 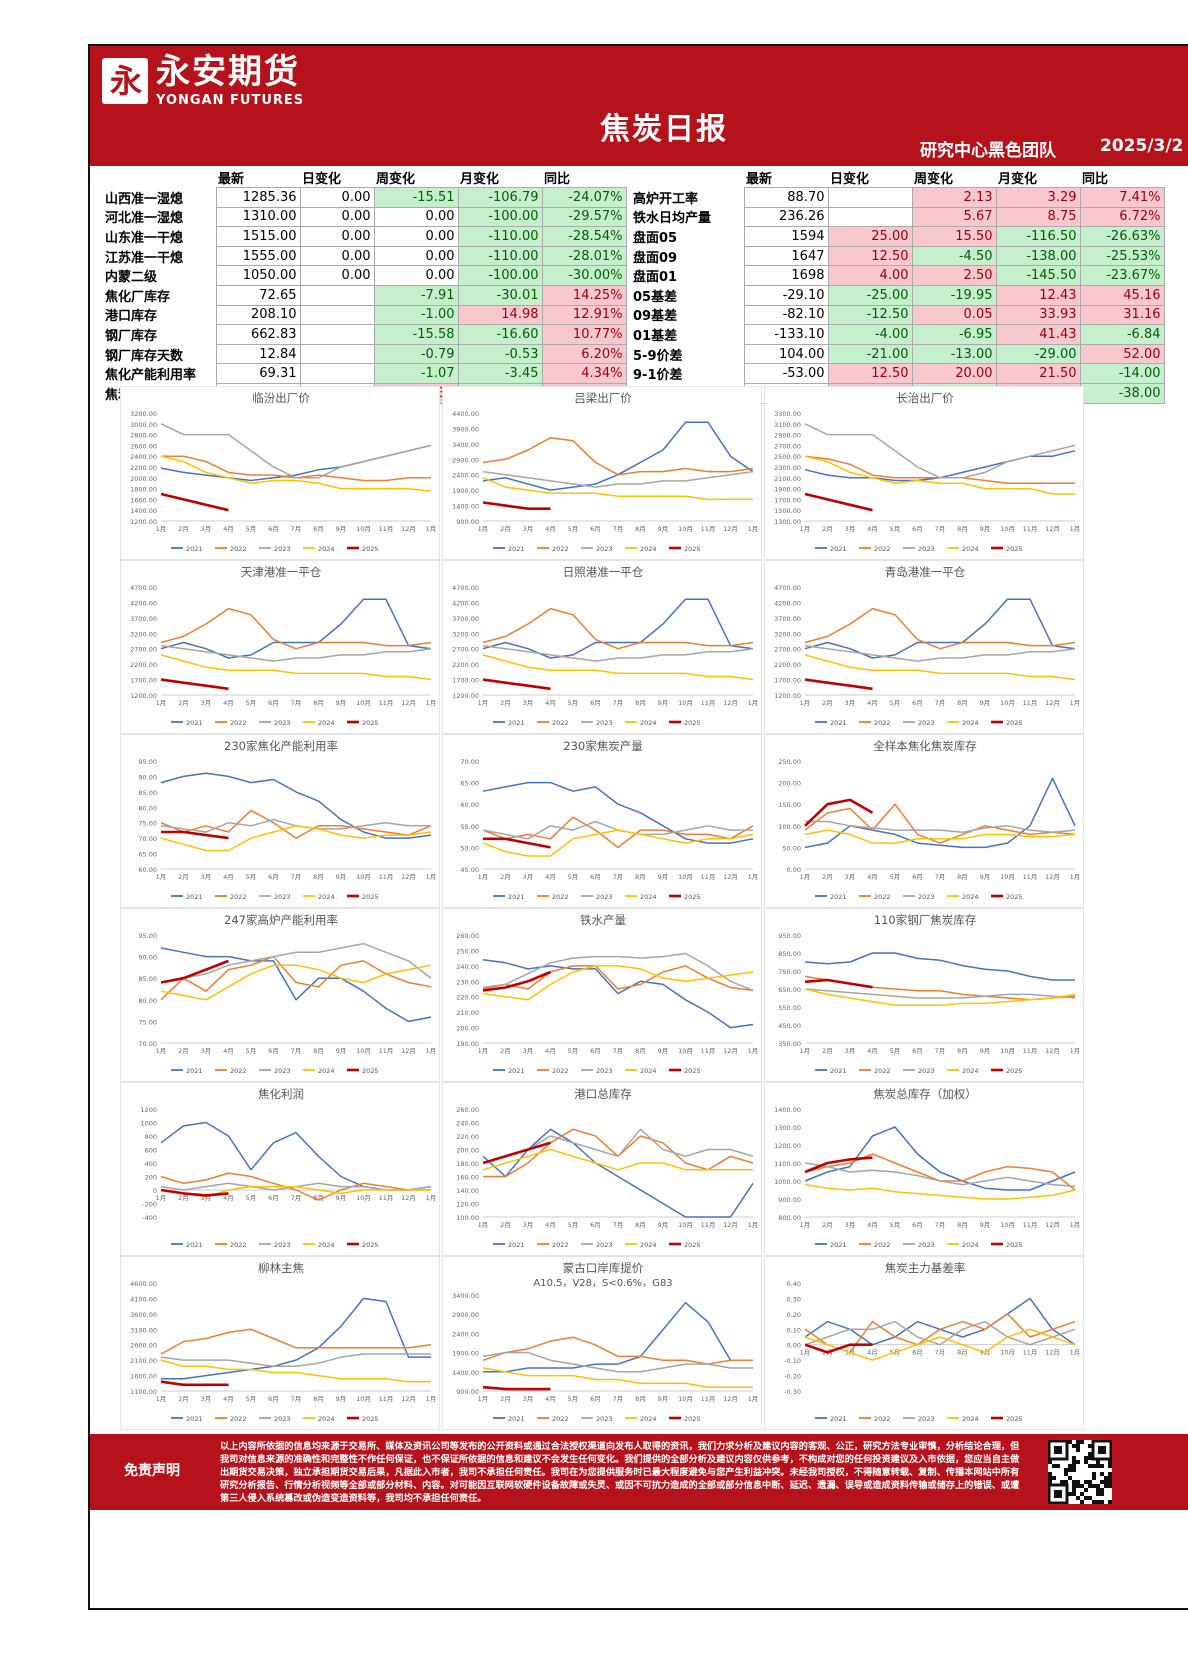 I want to click on table-cell: -24.07%, so click(x=584, y=197).